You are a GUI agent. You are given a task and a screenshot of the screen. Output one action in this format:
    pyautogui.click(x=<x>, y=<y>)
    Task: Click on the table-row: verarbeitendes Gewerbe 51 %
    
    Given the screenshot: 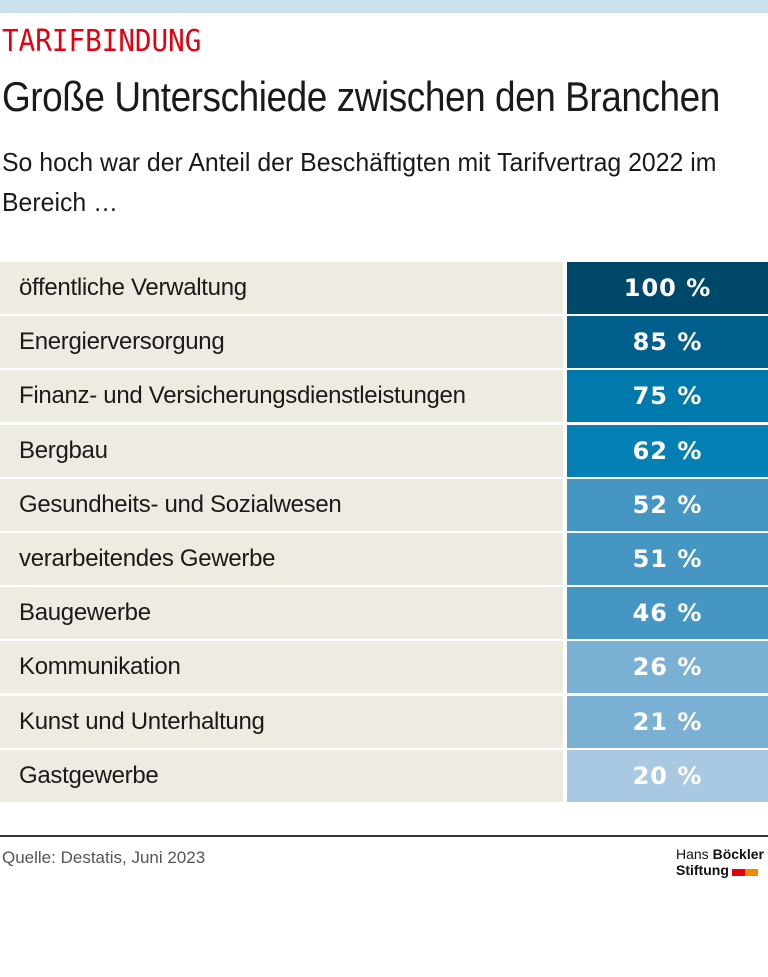 What is the action you would take?
    pyautogui.click(x=384, y=558)
    